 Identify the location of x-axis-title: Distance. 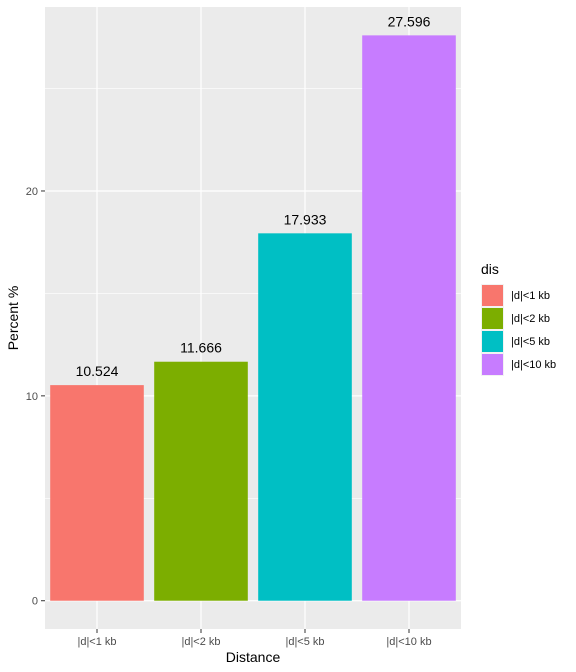
(253, 657).